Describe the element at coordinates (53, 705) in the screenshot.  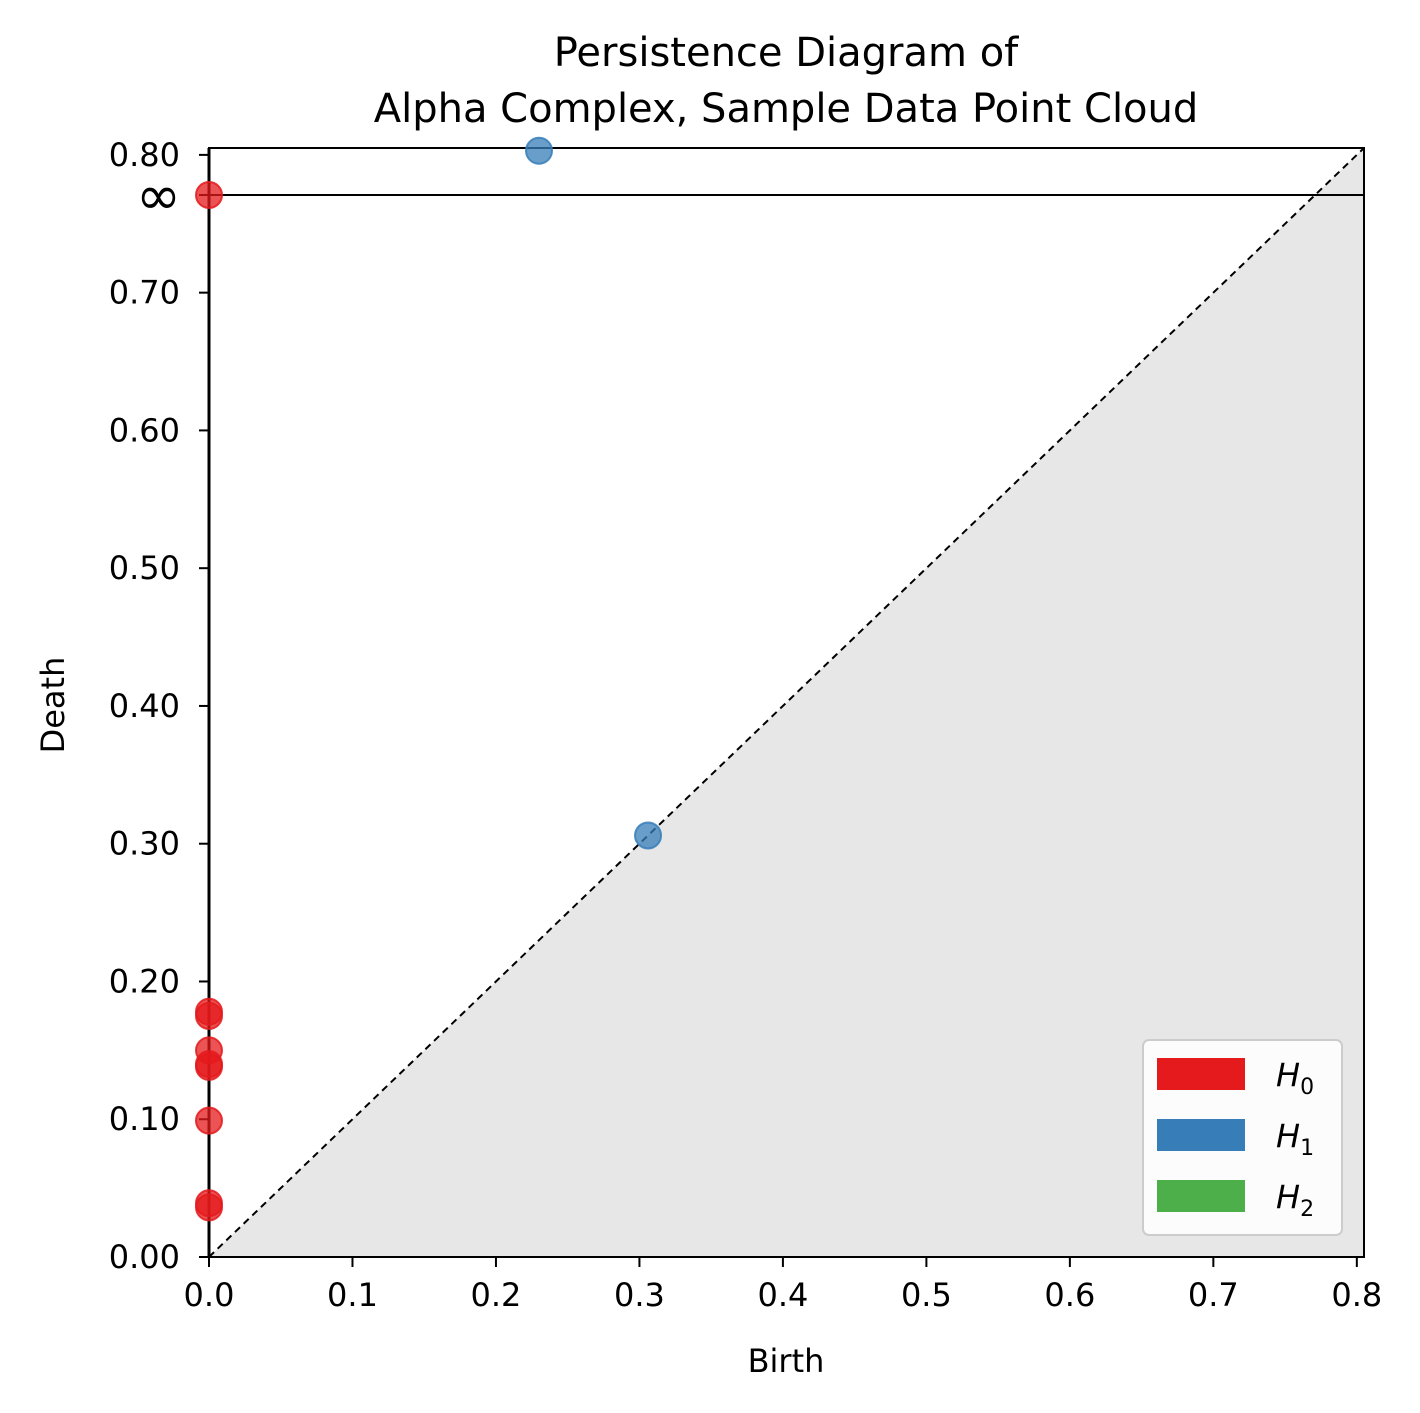
I see `y-axis-label: Death` at that location.